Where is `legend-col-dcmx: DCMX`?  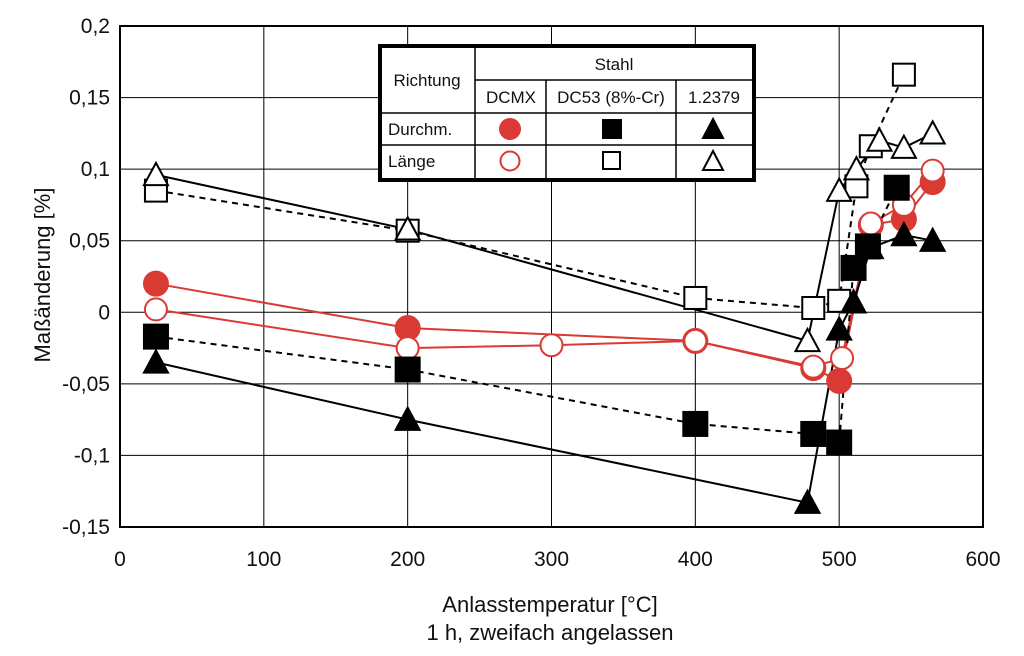 legend-col-dcmx: DCMX is located at coordinates (511, 97).